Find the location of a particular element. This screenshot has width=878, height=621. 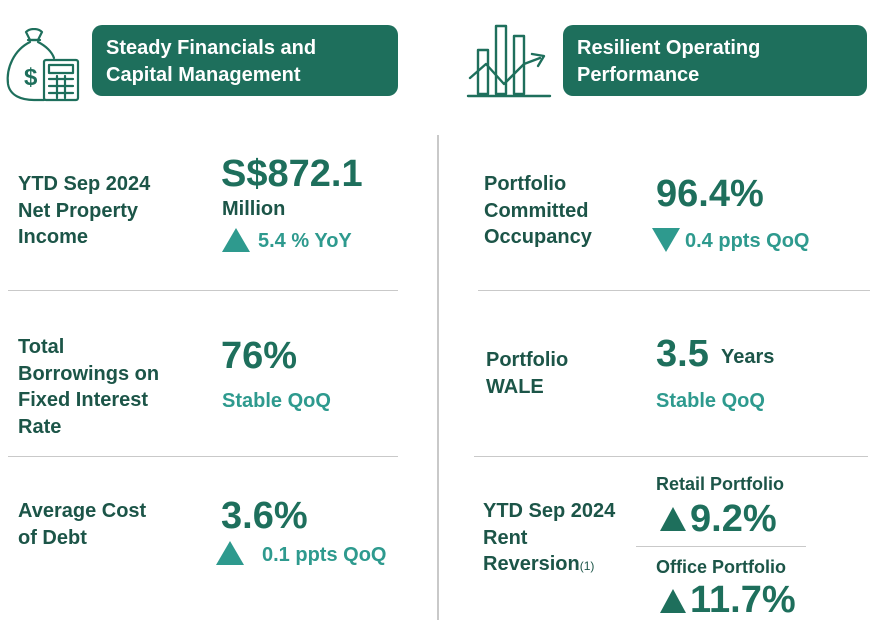

right-banner-line-1: Resilient Operating is located at coordinates (669, 48).